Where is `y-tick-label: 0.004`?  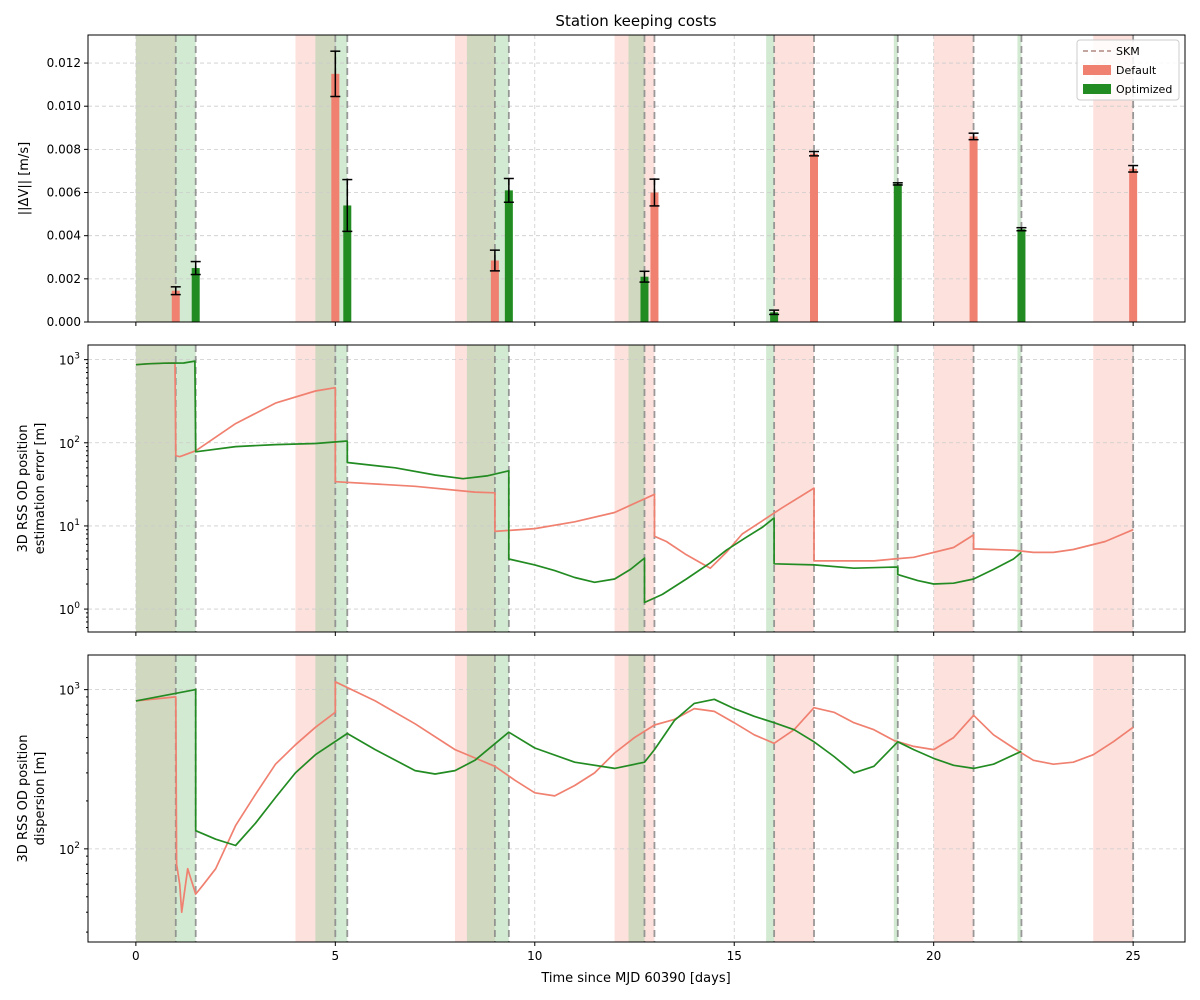 y-tick-label: 0.004 is located at coordinates (64, 236).